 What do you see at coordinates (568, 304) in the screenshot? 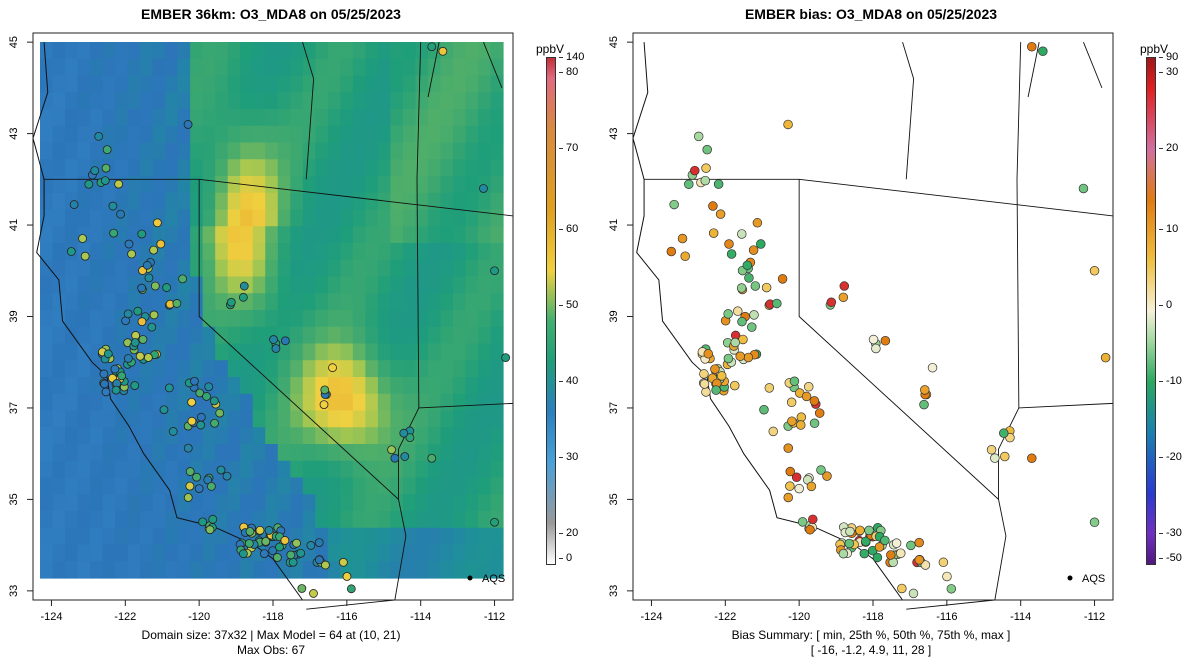
I see `colorbar-tick-label: 50` at bounding box center [568, 304].